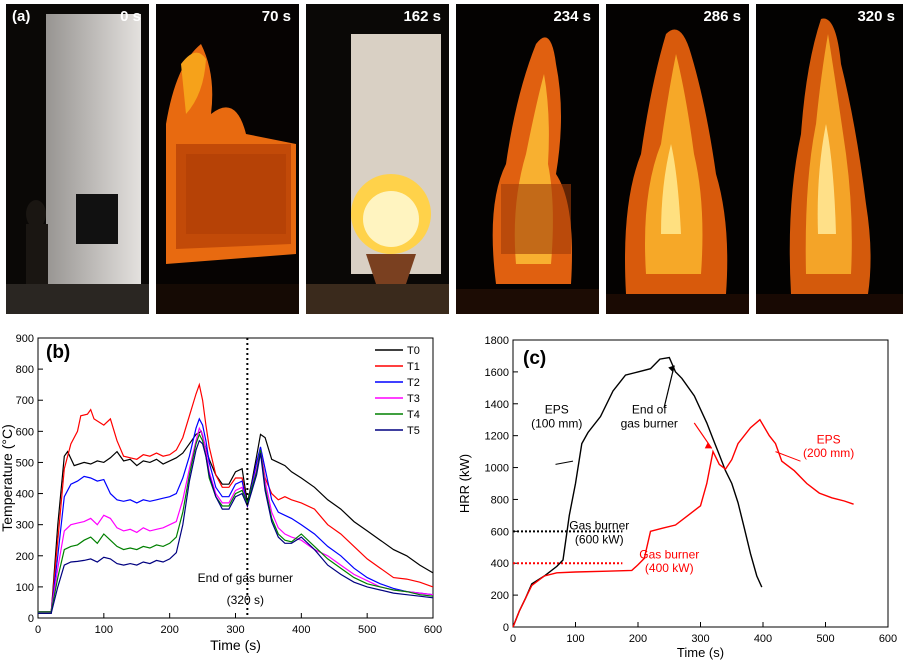  What do you see at coordinates (500, 564) in the screenshot?
I see `hrr-y-tick-label: 400` at bounding box center [500, 564].